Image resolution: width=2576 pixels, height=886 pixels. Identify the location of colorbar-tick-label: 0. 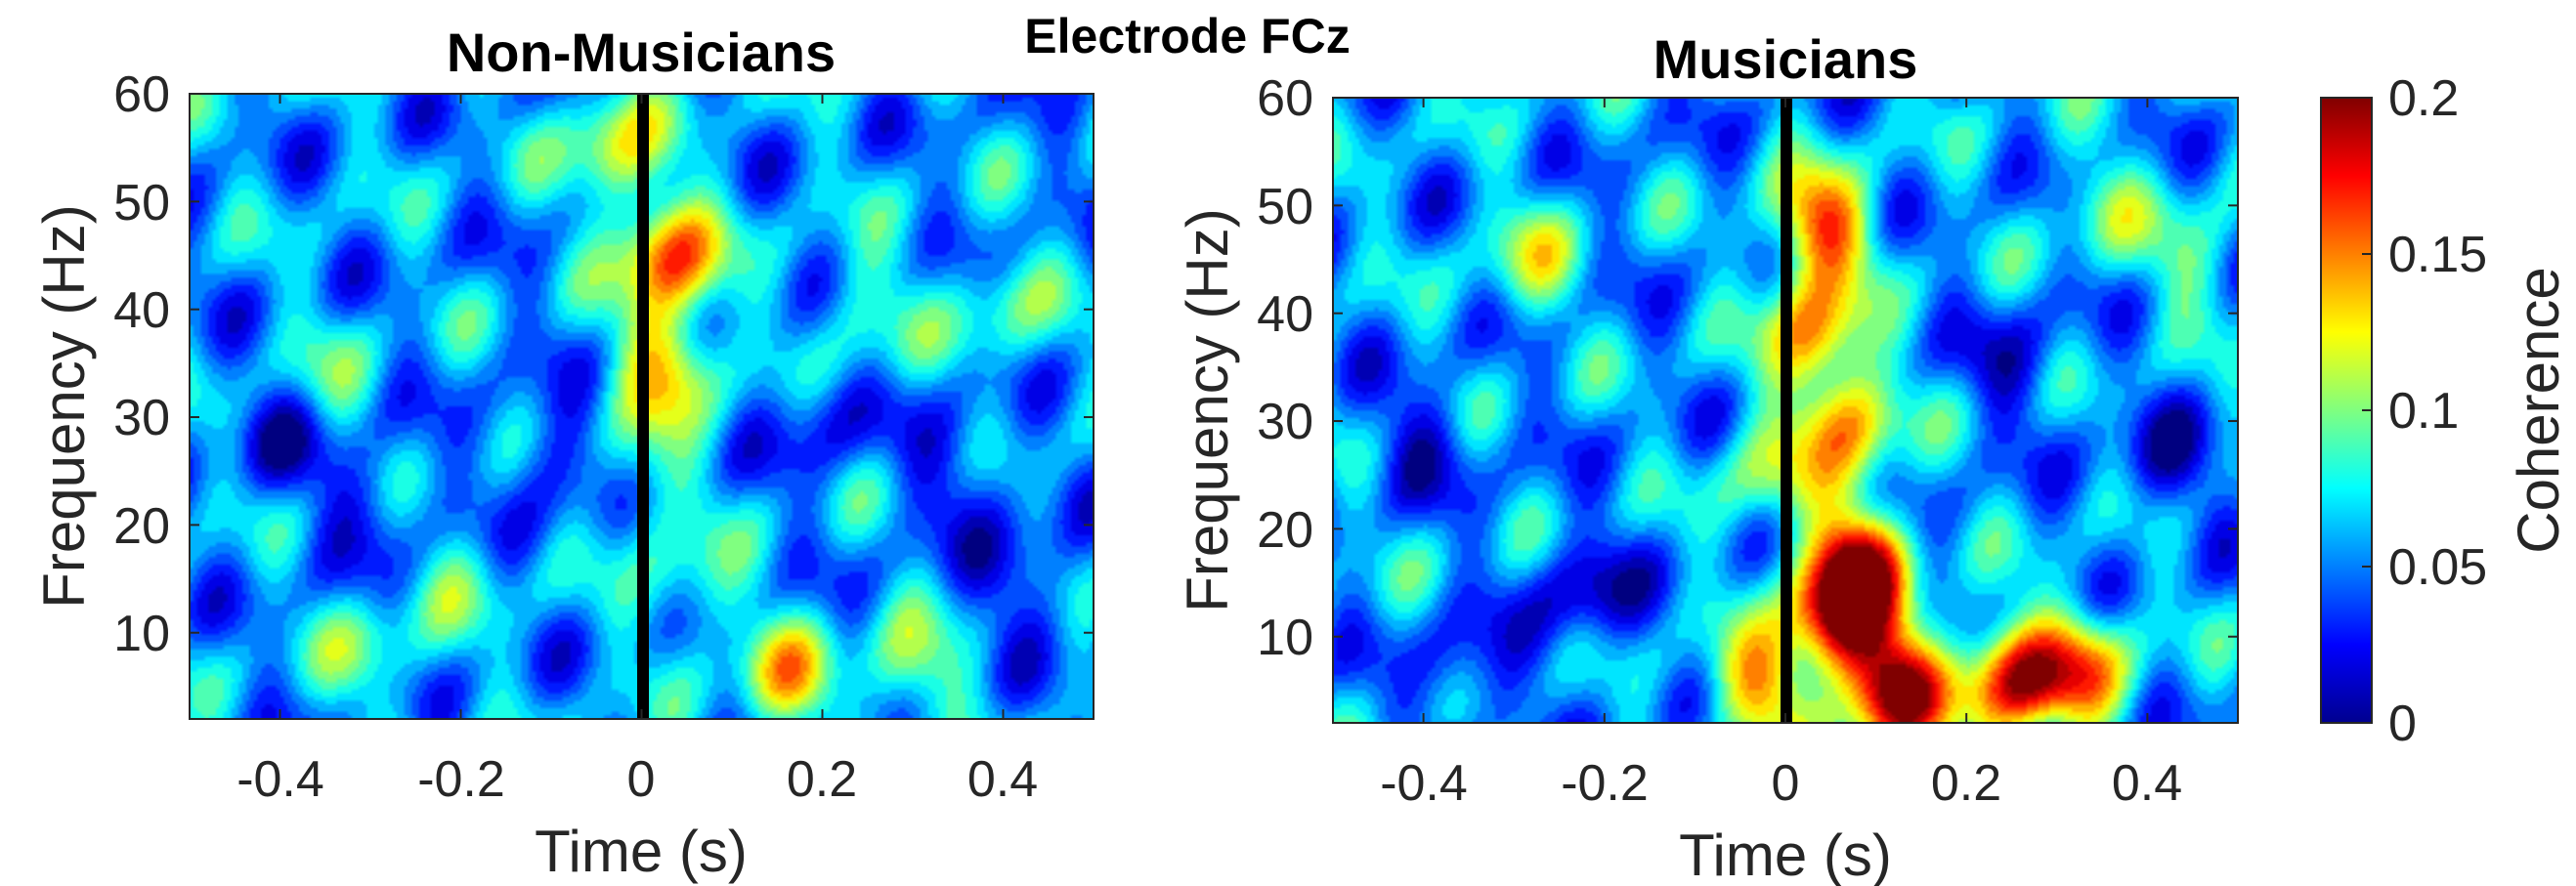
(2403, 724).